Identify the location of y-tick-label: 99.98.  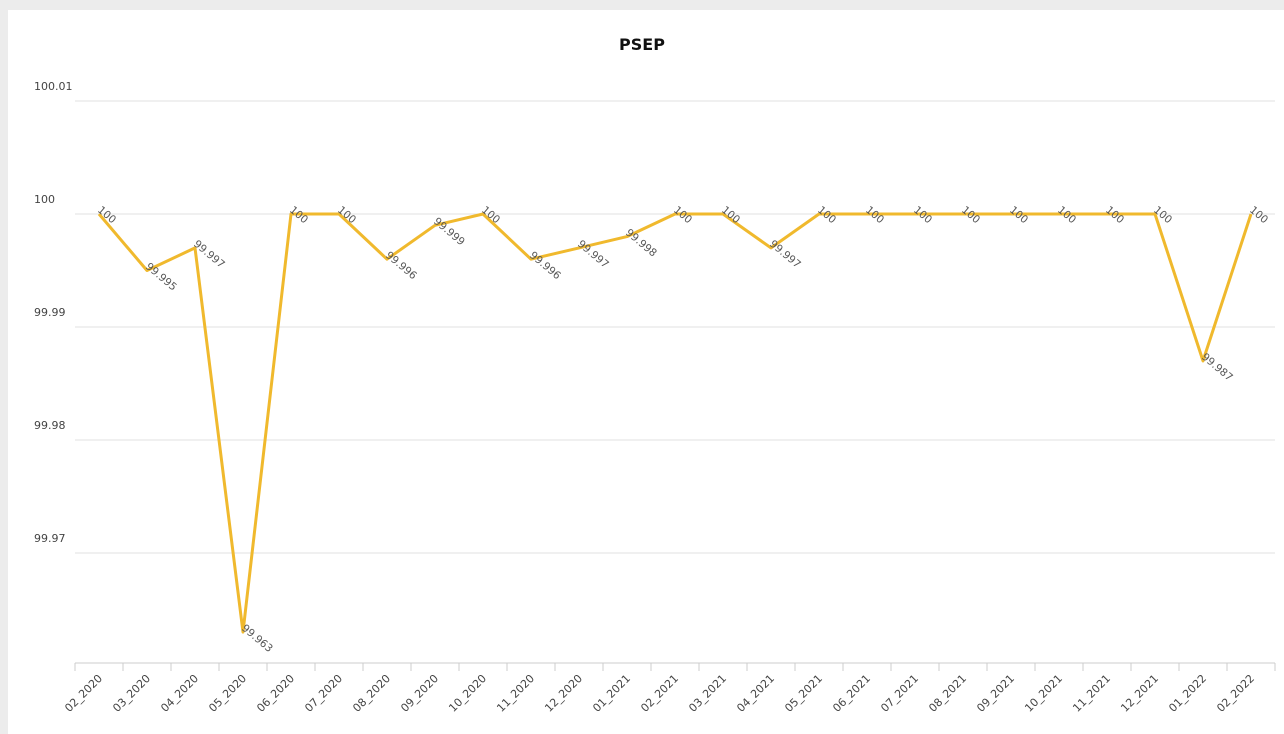
(50, 425).